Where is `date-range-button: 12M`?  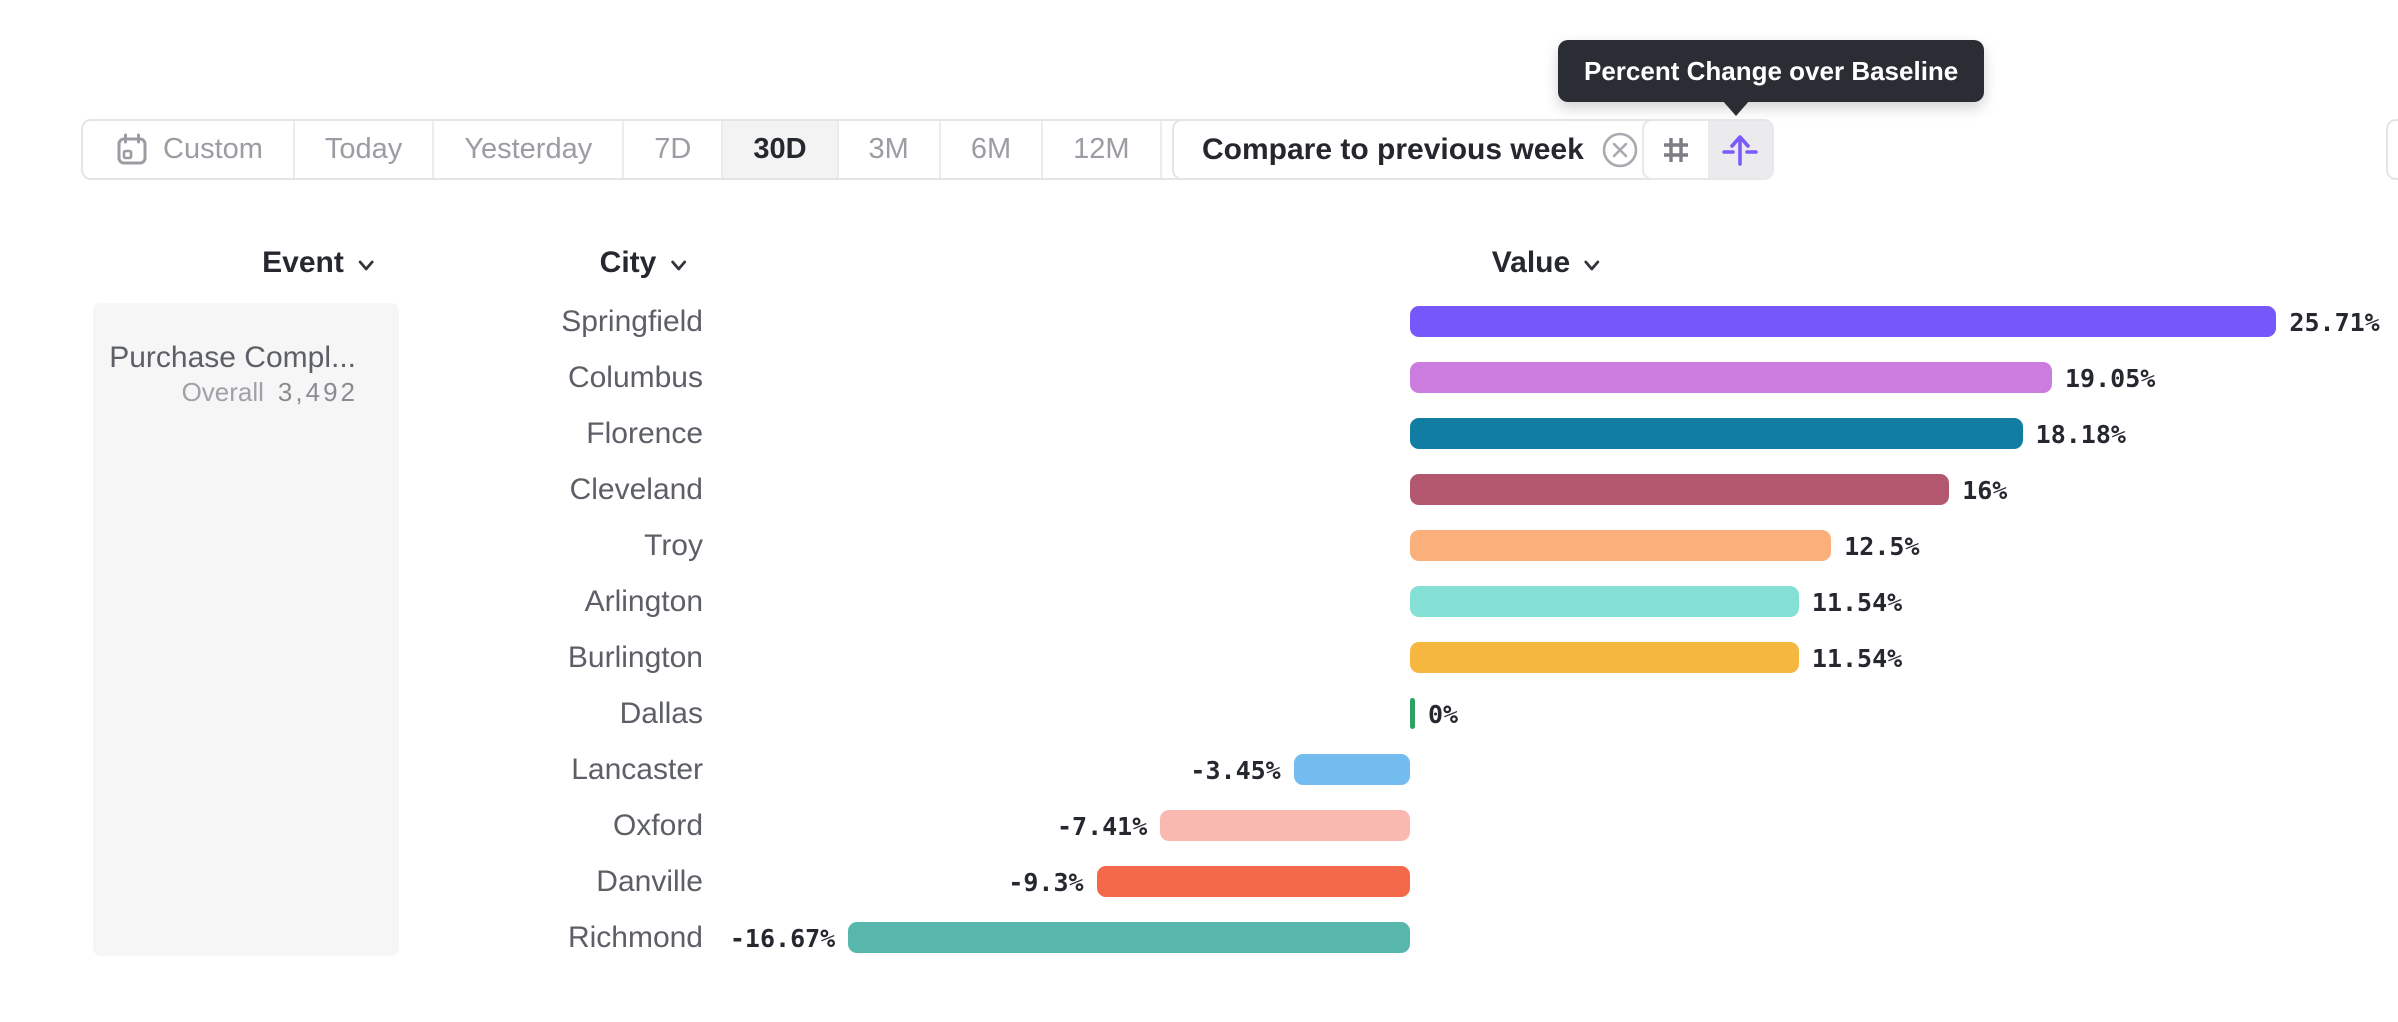
date-range-button: 12M is located at coordinates (1100, 149).